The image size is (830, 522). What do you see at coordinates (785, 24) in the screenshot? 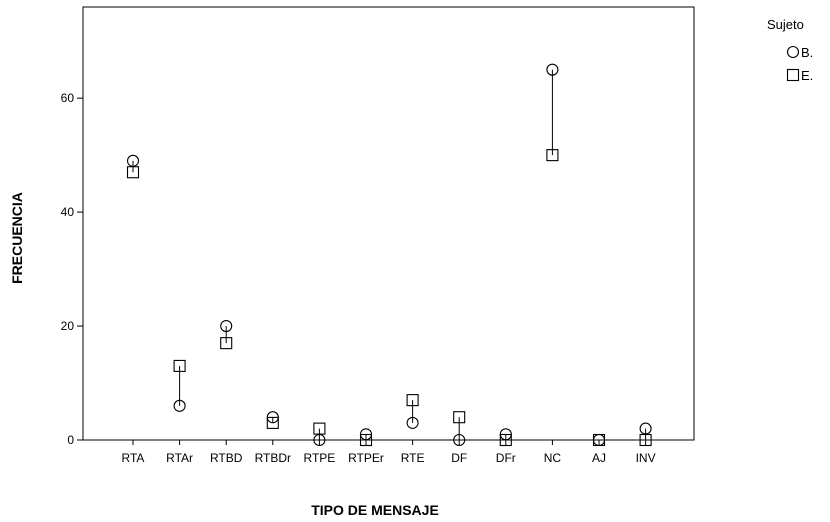
I see `legend-title: Sujeto` at bounding box center [785, 24].